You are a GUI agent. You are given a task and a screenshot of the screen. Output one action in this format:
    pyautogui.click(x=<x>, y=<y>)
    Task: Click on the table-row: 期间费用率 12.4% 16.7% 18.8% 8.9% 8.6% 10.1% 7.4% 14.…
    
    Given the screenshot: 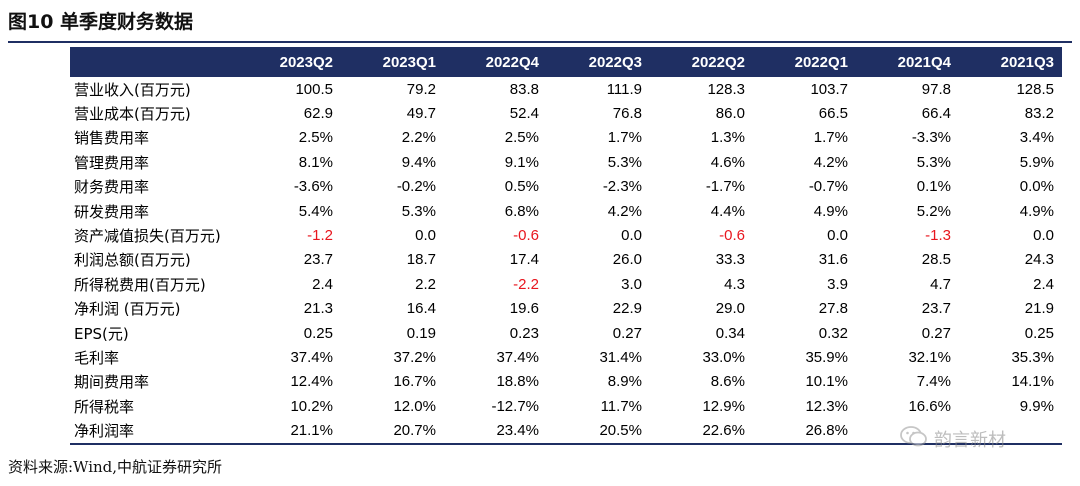 What is the action you would take?
    pyautogui.click(x=566, y=382)
    